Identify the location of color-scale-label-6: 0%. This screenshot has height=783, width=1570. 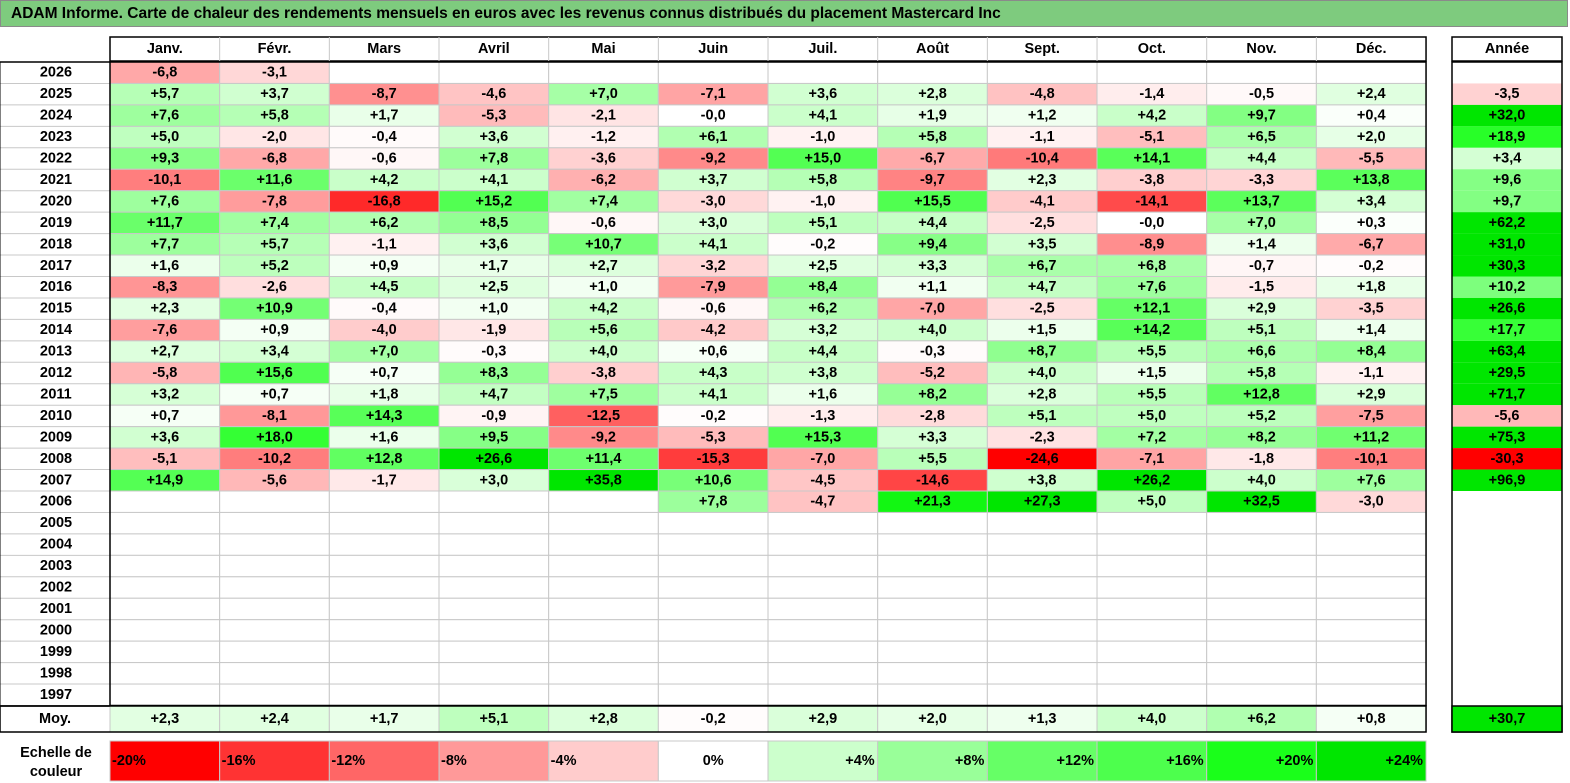
(713, 761).